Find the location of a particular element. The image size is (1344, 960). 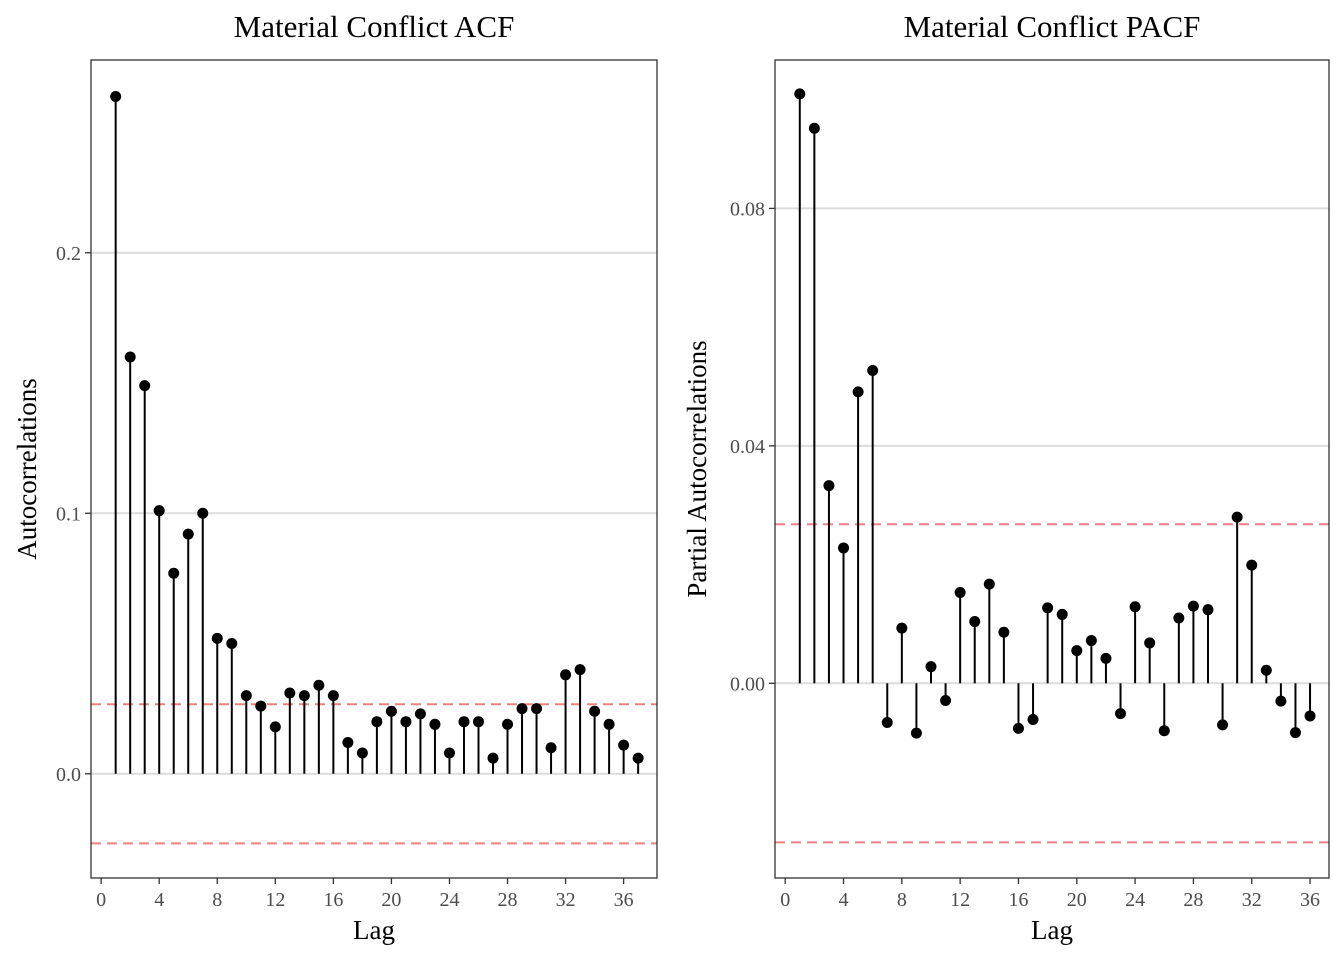

y-tick-label: 0.04 is located at coordinates (747, 447).